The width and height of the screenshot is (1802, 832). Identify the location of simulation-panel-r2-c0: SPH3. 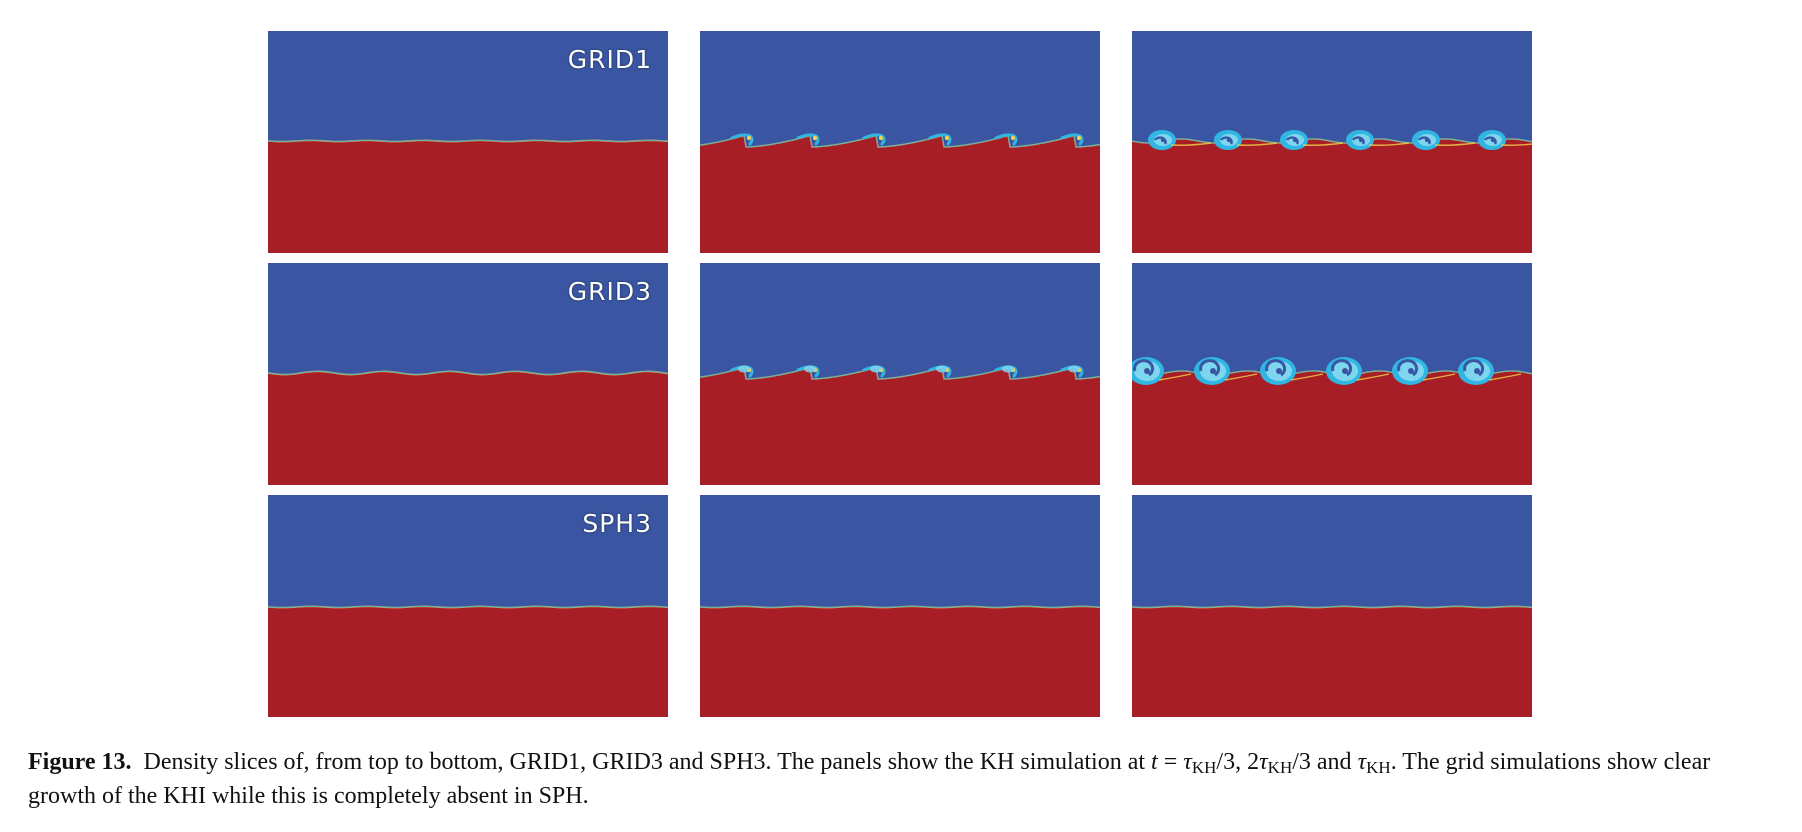
(468, 606).